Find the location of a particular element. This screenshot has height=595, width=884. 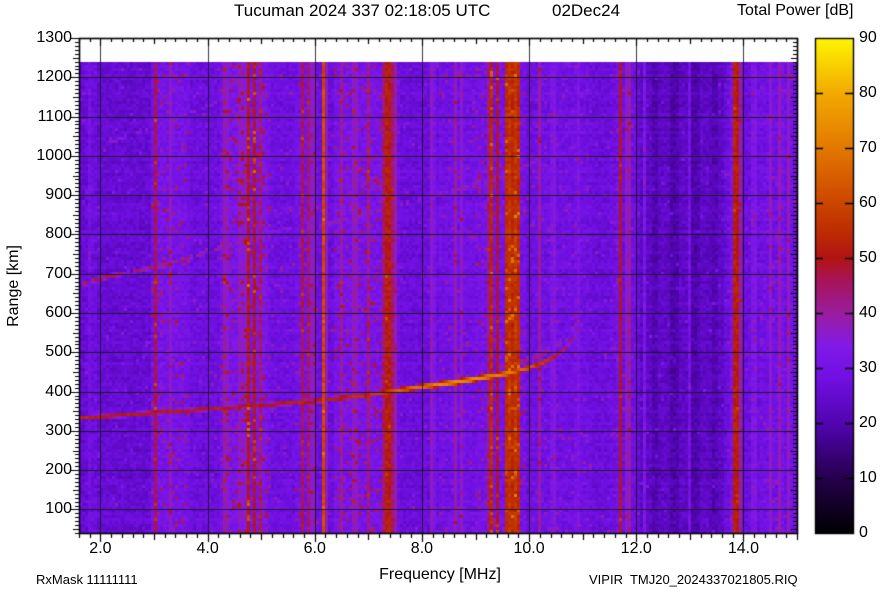

colorbar-tick-label: 70 is located at coordinates (868, 147).